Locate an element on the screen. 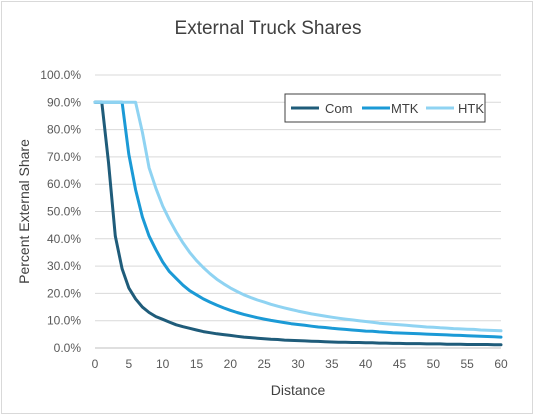  x-tick-label: 45 is located at coordinates (400, 364).